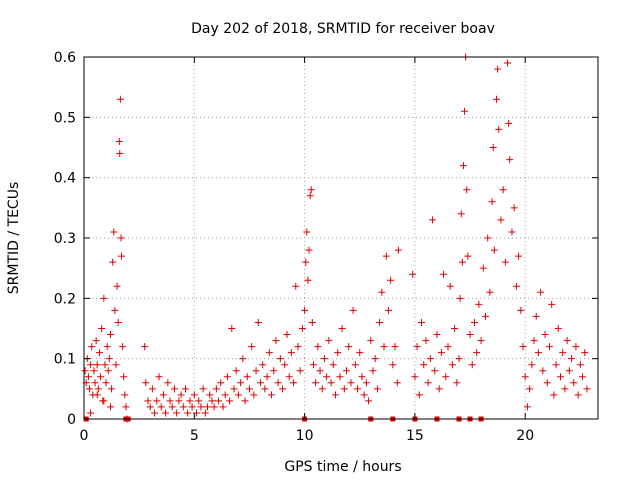 The image size is (640, 480). What do you see at coordinates (305, 436) in the screenshot?
I see `x-tick-label: 10` at bounding box center [305, 436].